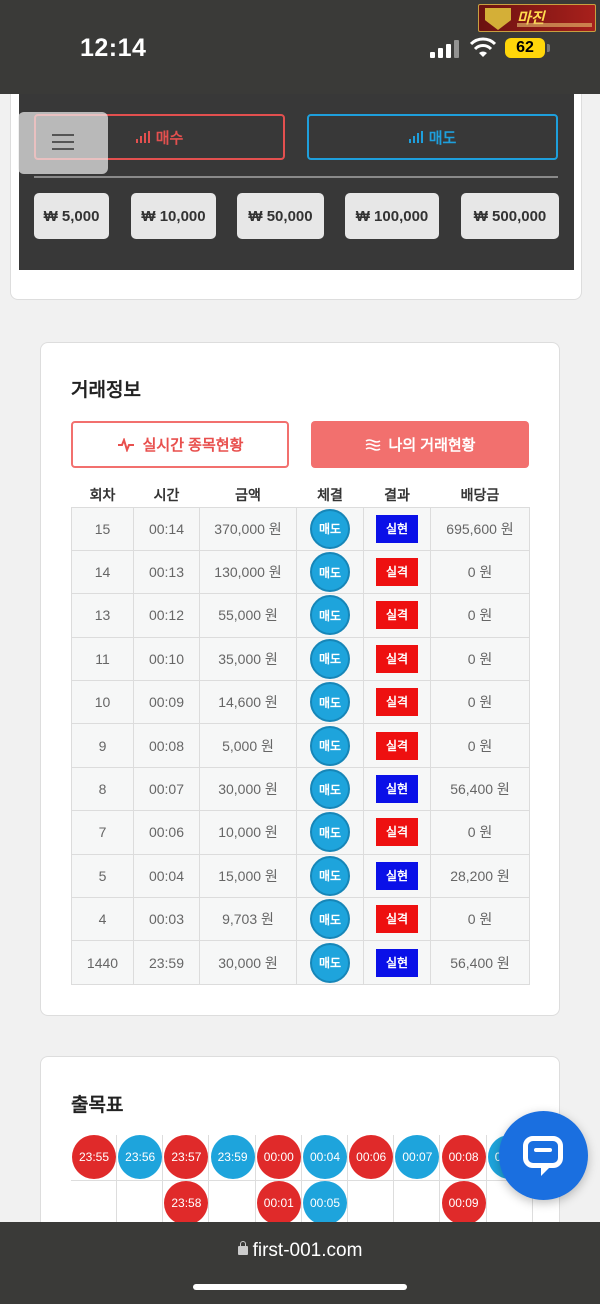 This screenshot has height=1304, width=600. Describe the element at coordinates (392, 216) in the screenshot. I see `amount-button-100000: ₩ 100,000` at that location.